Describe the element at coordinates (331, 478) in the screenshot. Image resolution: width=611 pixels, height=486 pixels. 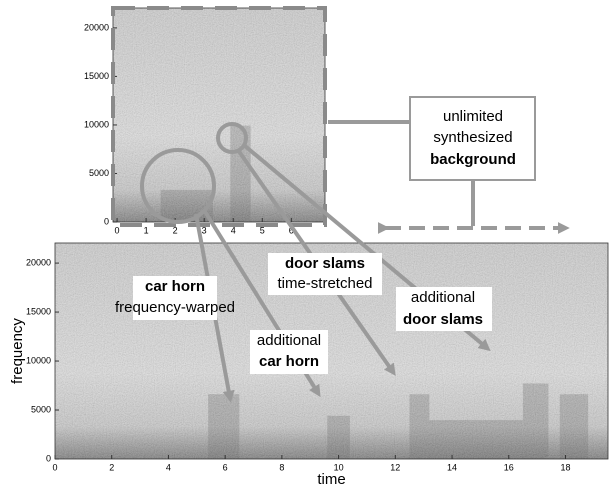
I see `x-axis-label: time` at that location.